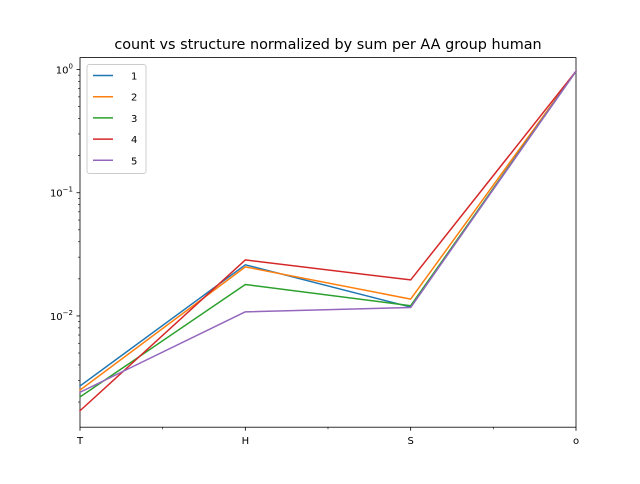 The image size is (640, 484). What do you see at coordinates (80, 441) in the screenshot?
I see `x-tick-label: T` at bounding box center [80, 441].